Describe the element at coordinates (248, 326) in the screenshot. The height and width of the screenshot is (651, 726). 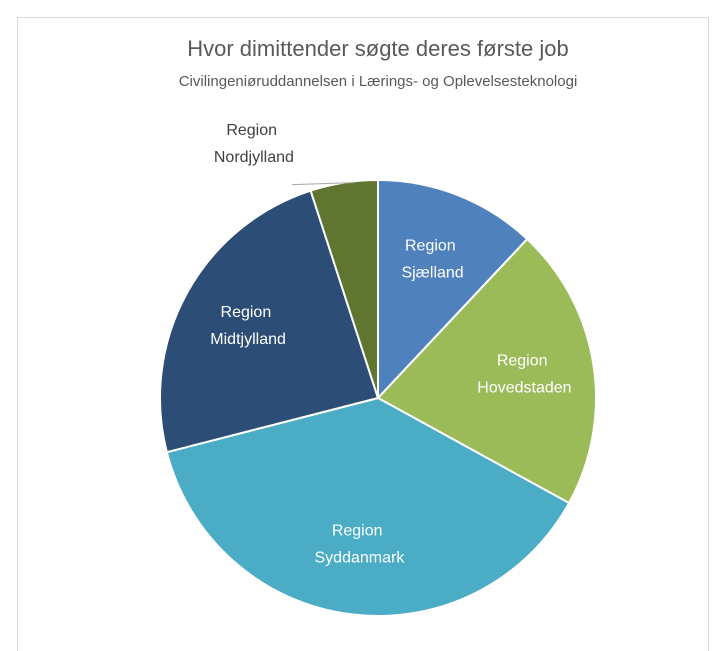
I see `data-label: Region Midtjylland` at that location.